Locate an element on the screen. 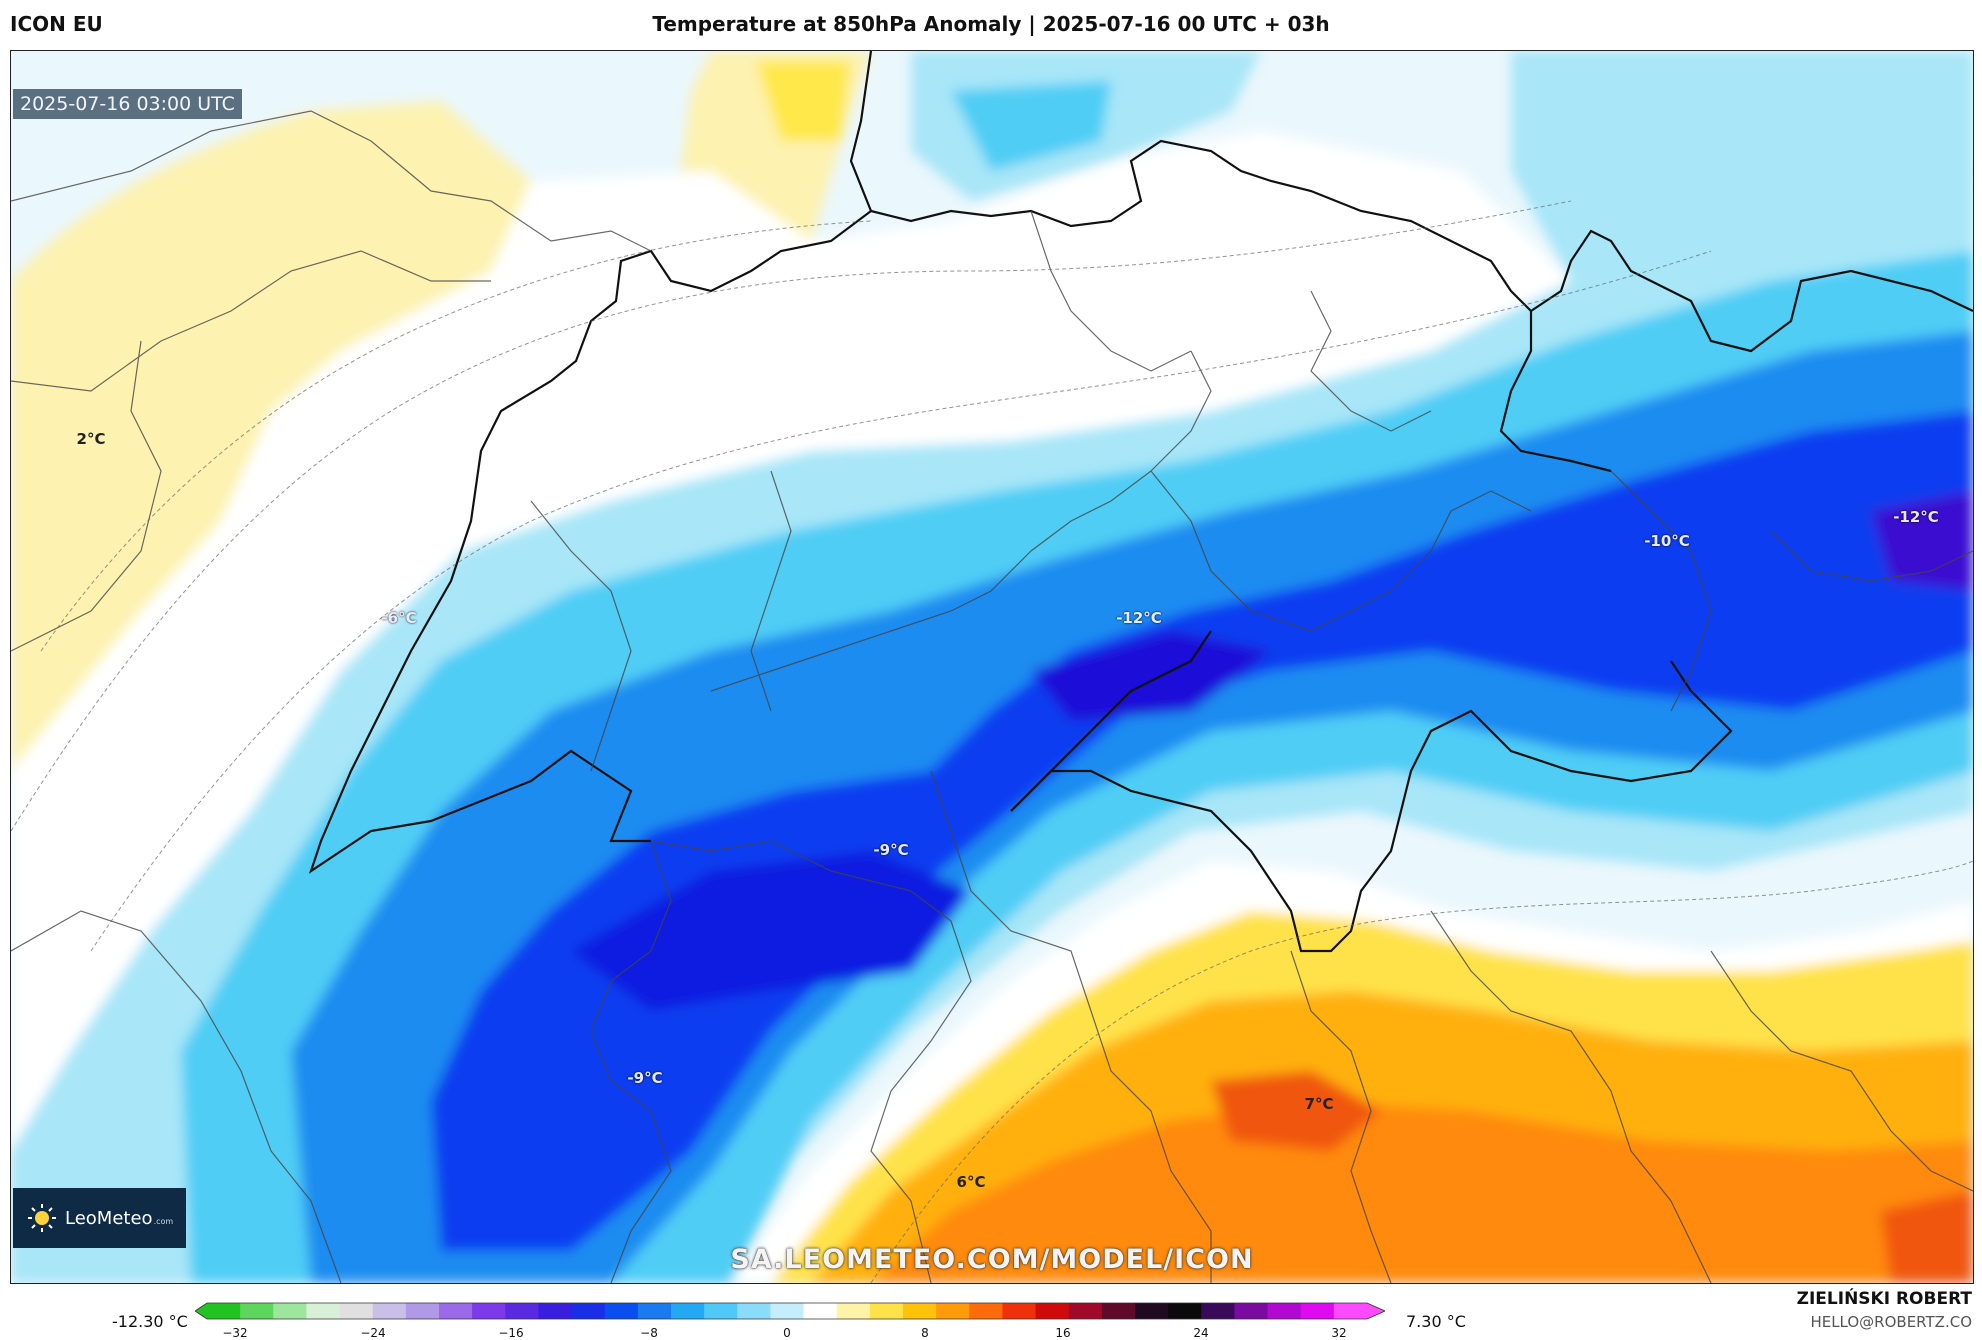 Image resolution: width=1982 pixels, height=1340 pixels. author-name: ZIELIŃSKI ROBERT is located at coordinates (1884, 1299).